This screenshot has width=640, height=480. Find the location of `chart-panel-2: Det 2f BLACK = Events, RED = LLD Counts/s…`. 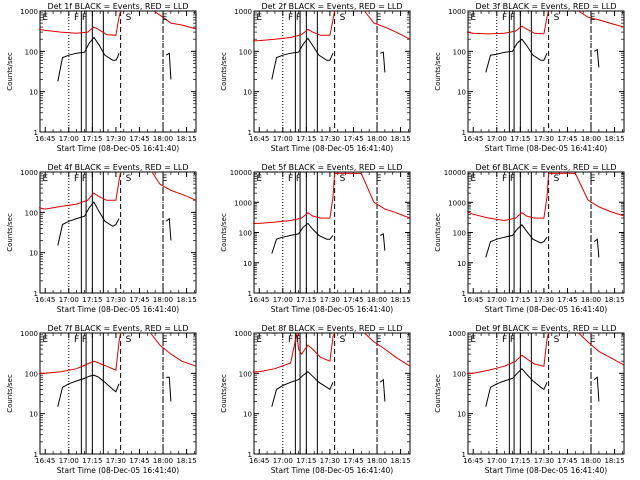

chart-panel-2: Det 2f BLACK = Events, RED = LLD Counts/s… is located at coordinates (315, 77).